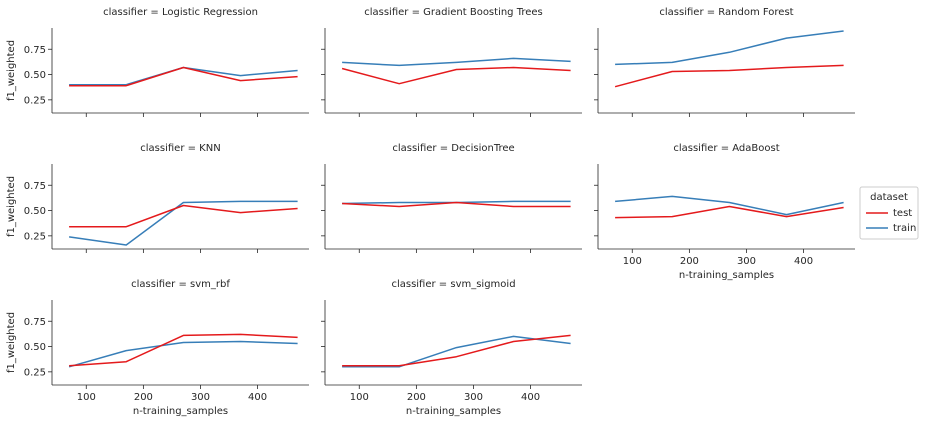 The image size is (925, 424). I want to click on legend-frame, so click(889, 213).